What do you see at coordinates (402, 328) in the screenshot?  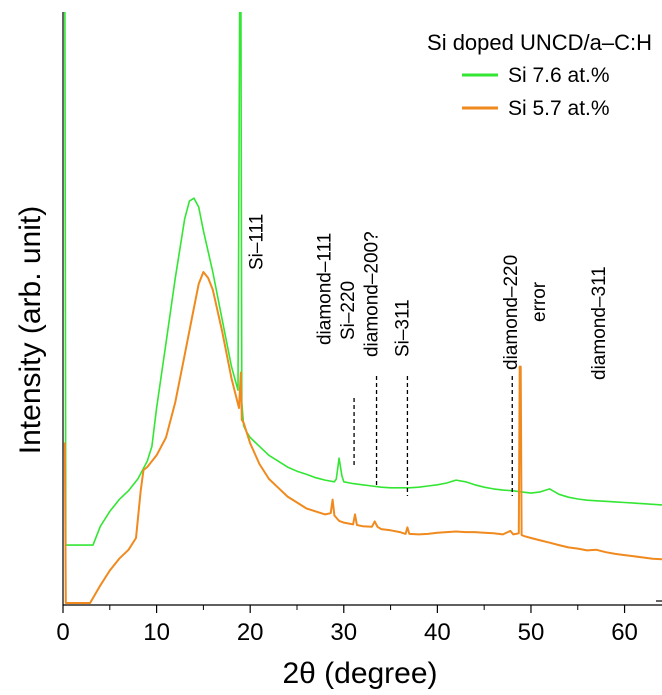 I see `peak-annotation: Si–311` at bounding box center [402, 328].